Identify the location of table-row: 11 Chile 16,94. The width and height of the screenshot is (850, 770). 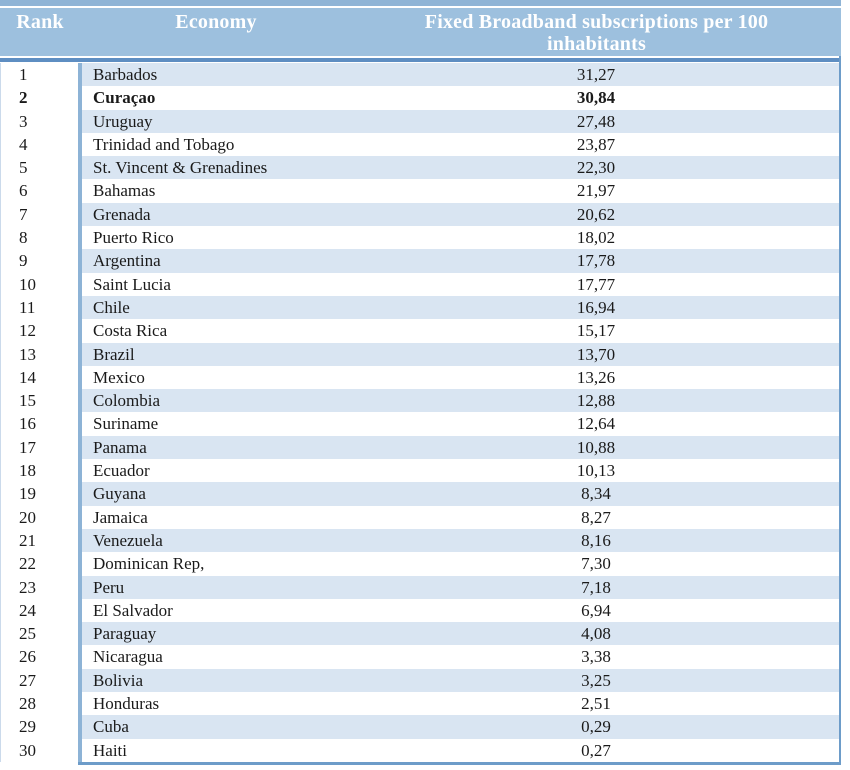
(421, 307).